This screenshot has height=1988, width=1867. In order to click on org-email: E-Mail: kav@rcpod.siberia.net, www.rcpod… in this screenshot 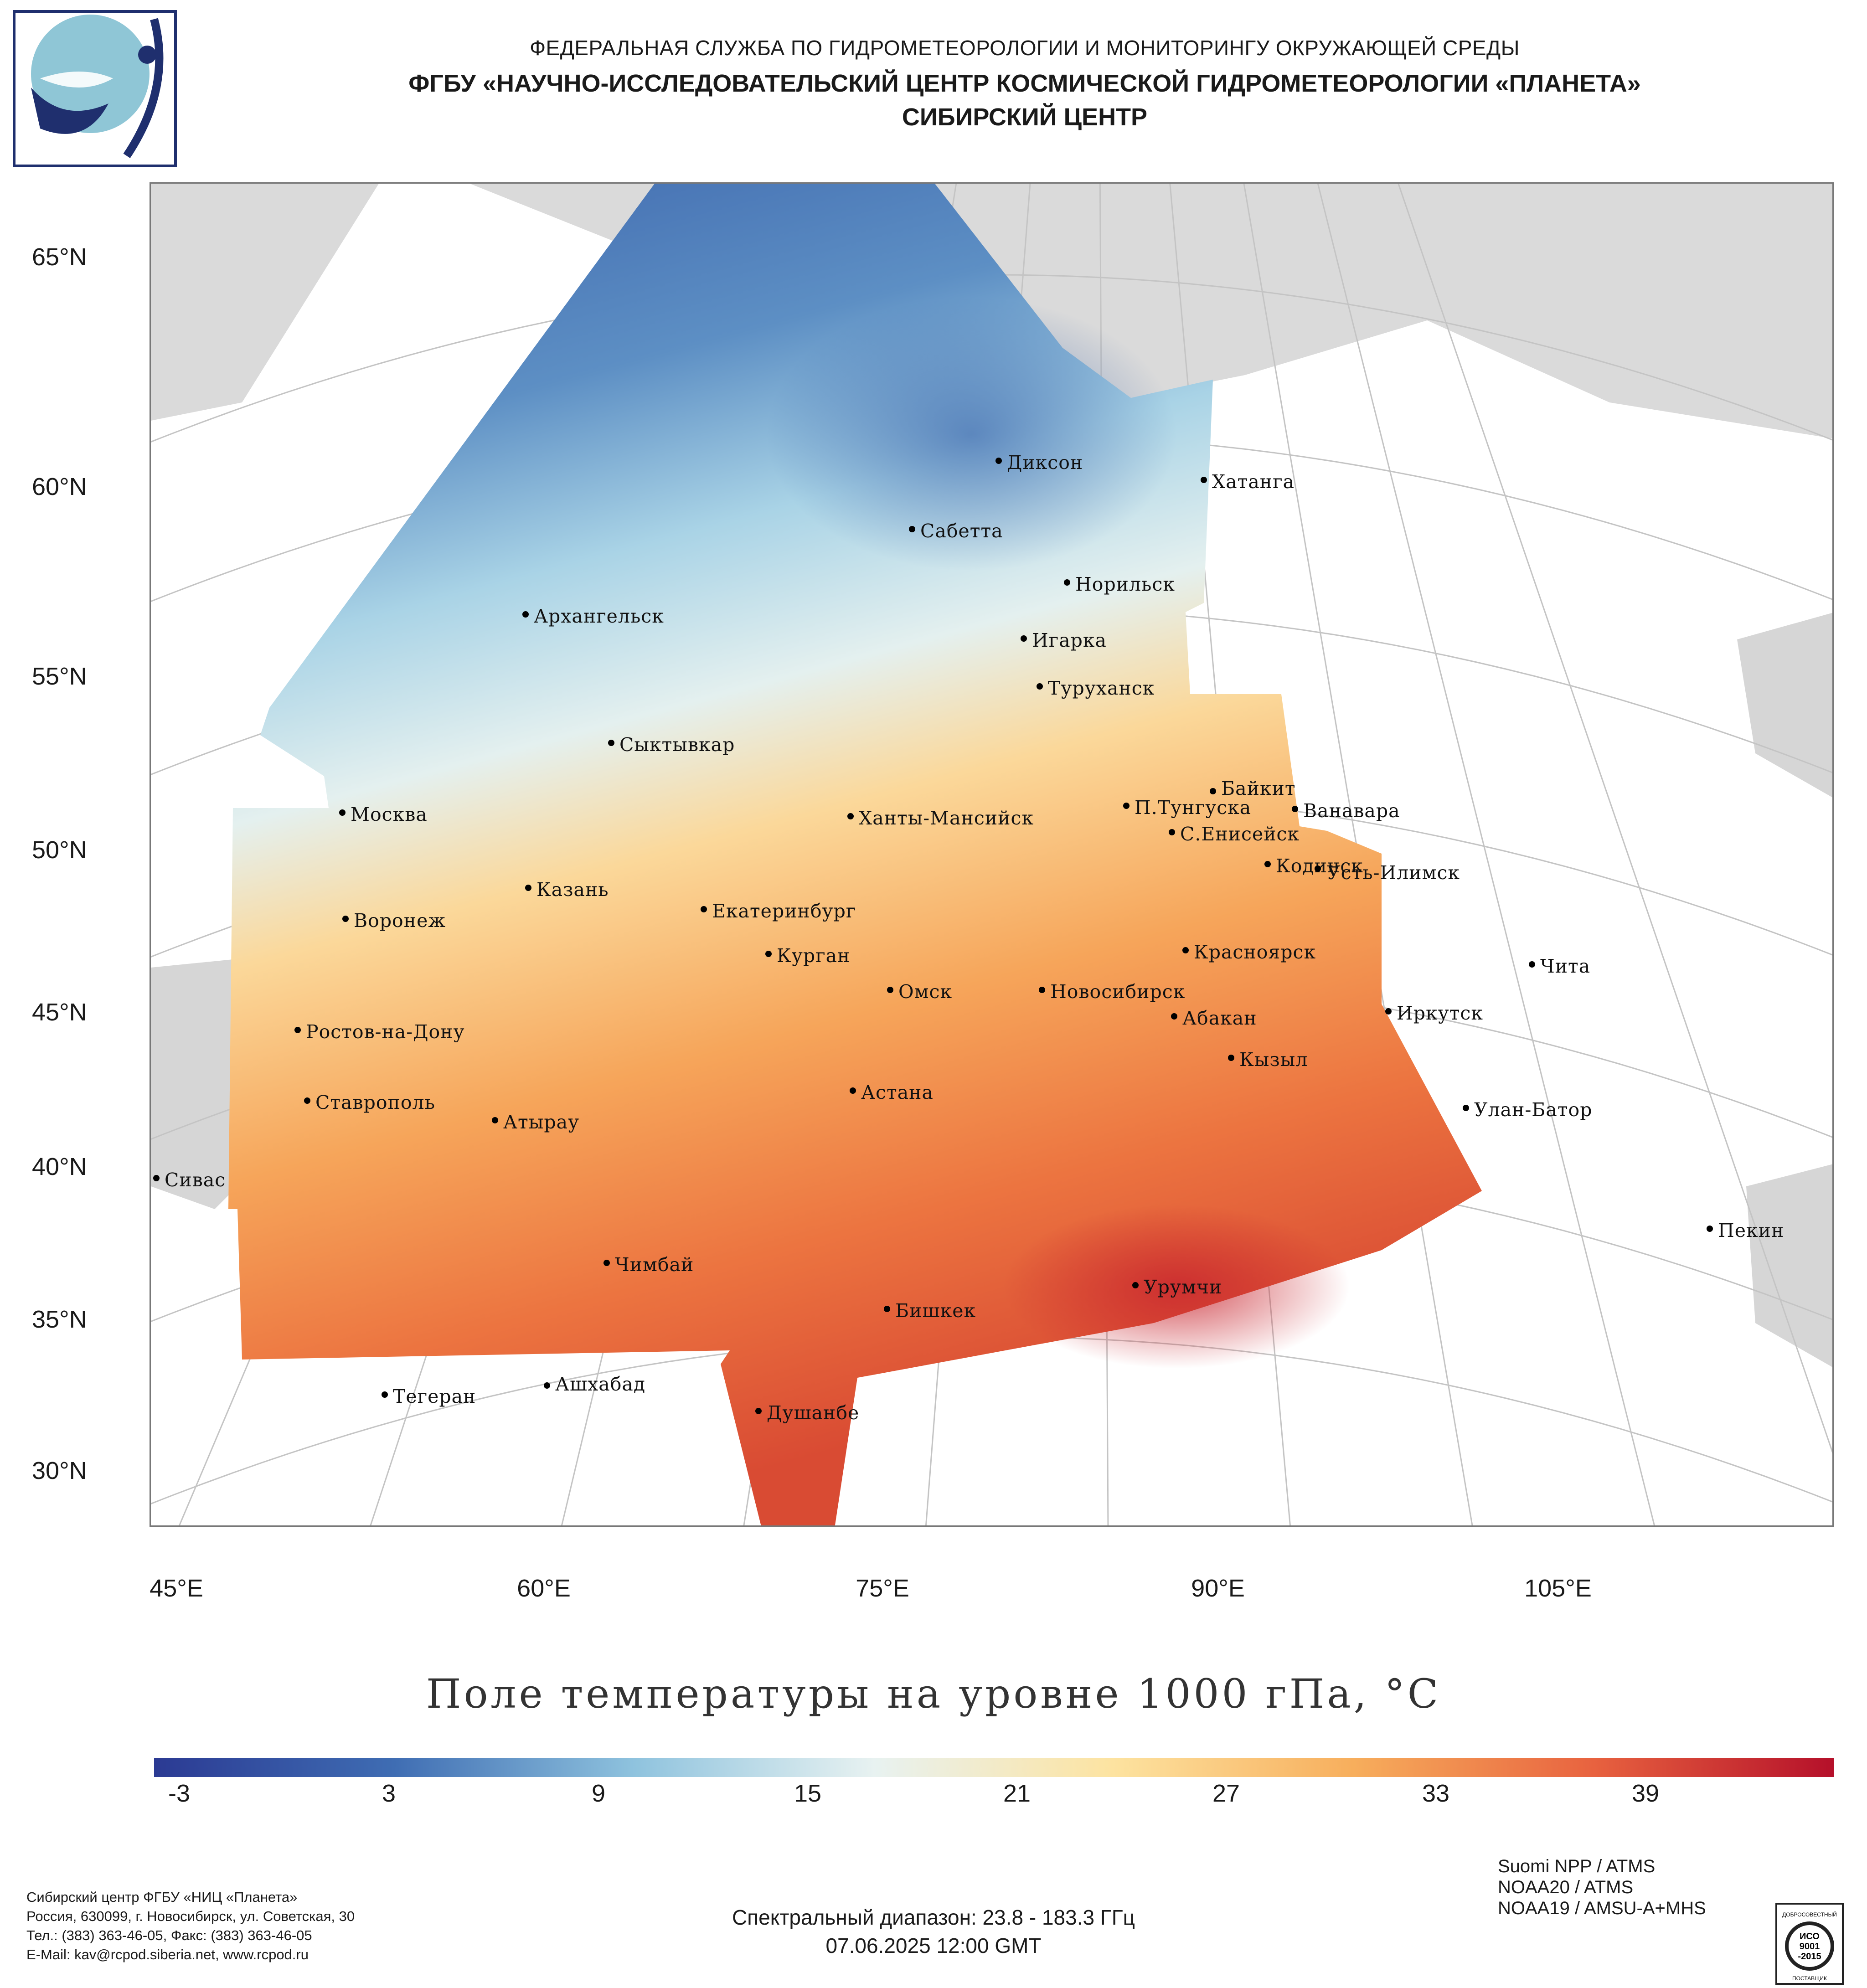, I will do `click(167, 1954)`.